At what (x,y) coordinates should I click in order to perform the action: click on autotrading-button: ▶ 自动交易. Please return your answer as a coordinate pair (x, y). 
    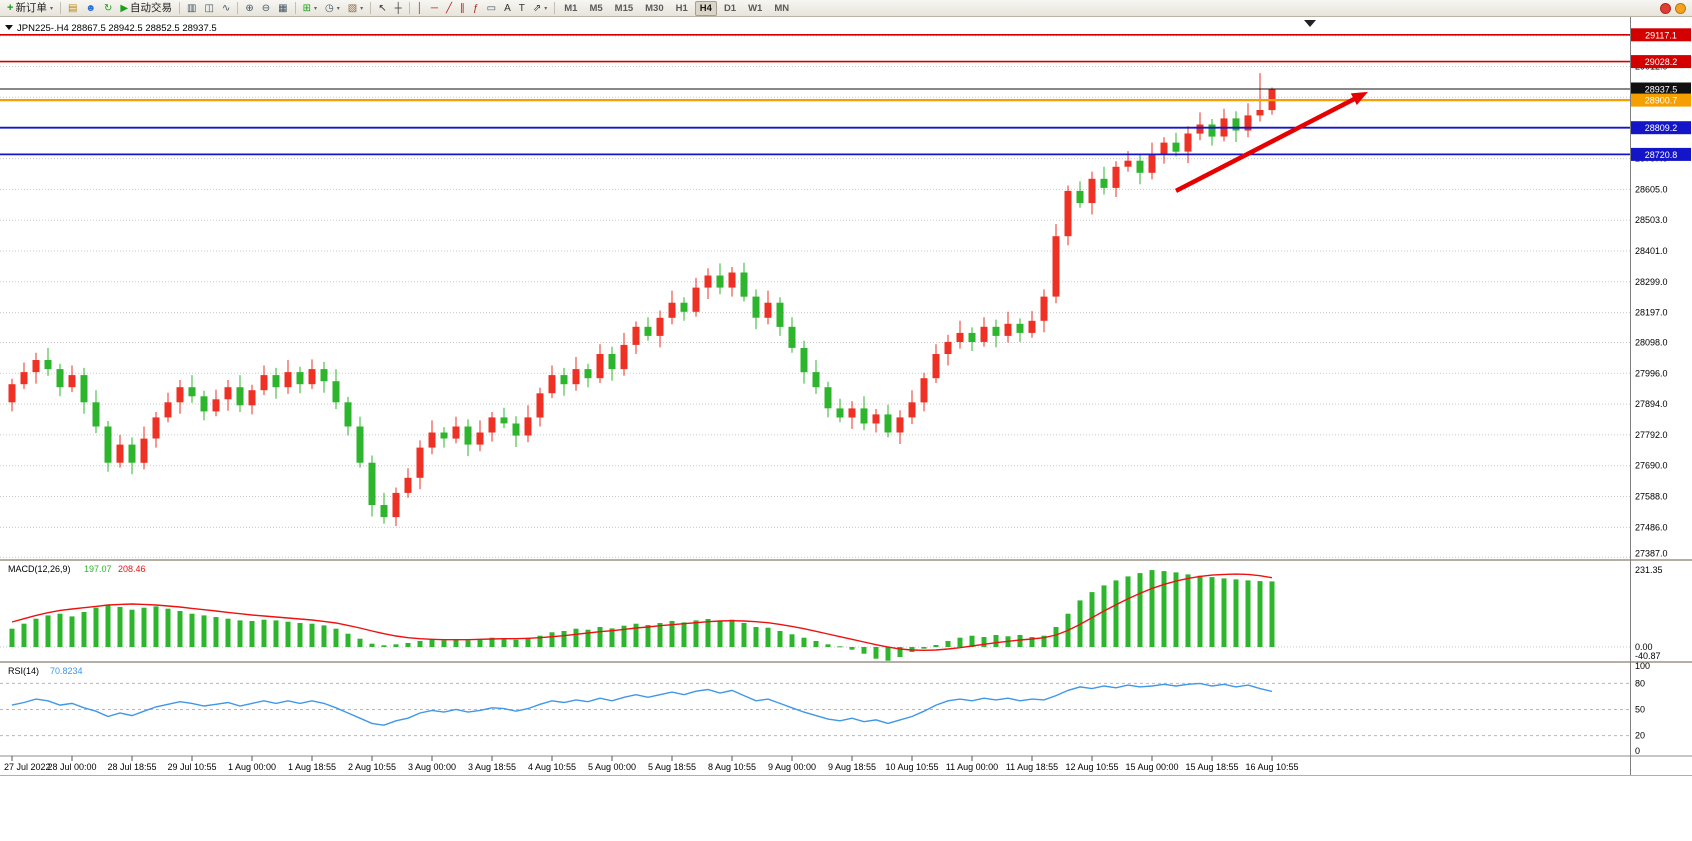
    Looking at the image, I should click on (146, 8).